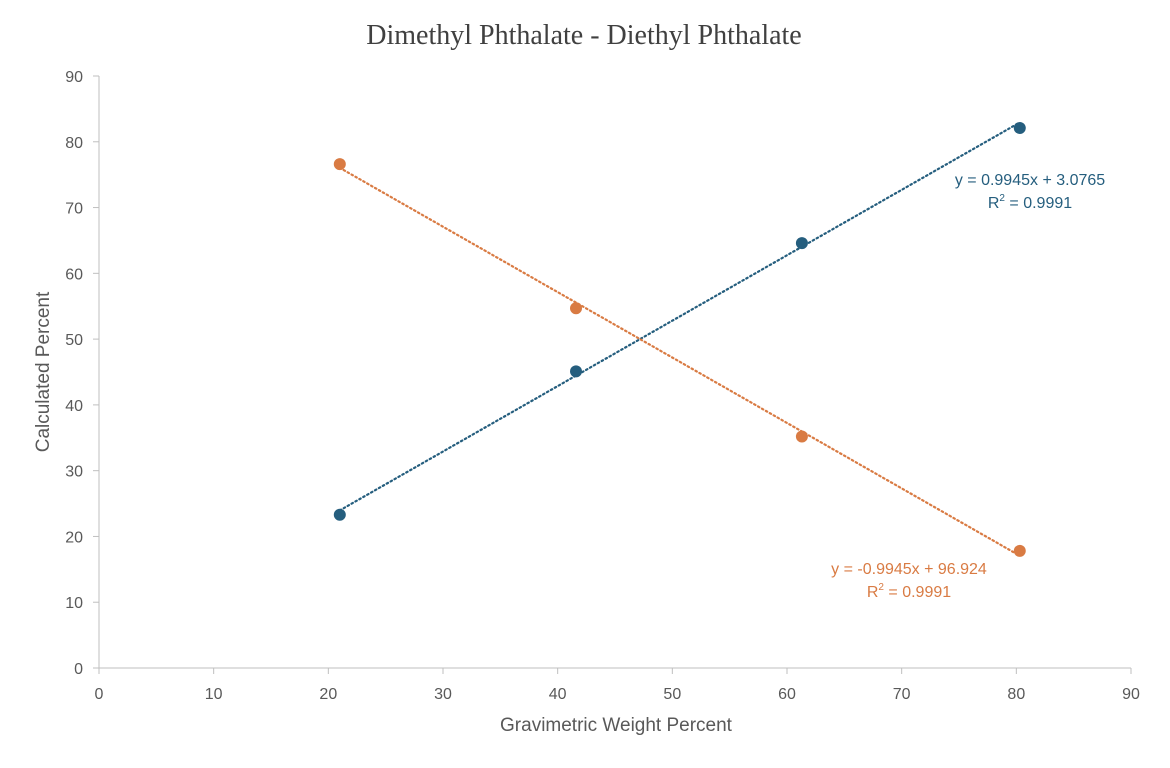  I want to click on y-tick-label: 50, so click(74, 340).